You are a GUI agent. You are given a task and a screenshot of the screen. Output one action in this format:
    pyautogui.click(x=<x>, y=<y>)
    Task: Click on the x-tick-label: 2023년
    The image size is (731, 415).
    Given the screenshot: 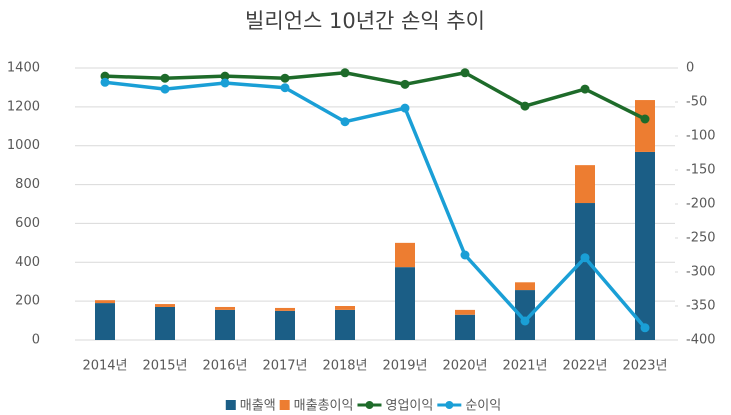 What is the action you would take?
    pyautogui.click(x=644, y=366)
    